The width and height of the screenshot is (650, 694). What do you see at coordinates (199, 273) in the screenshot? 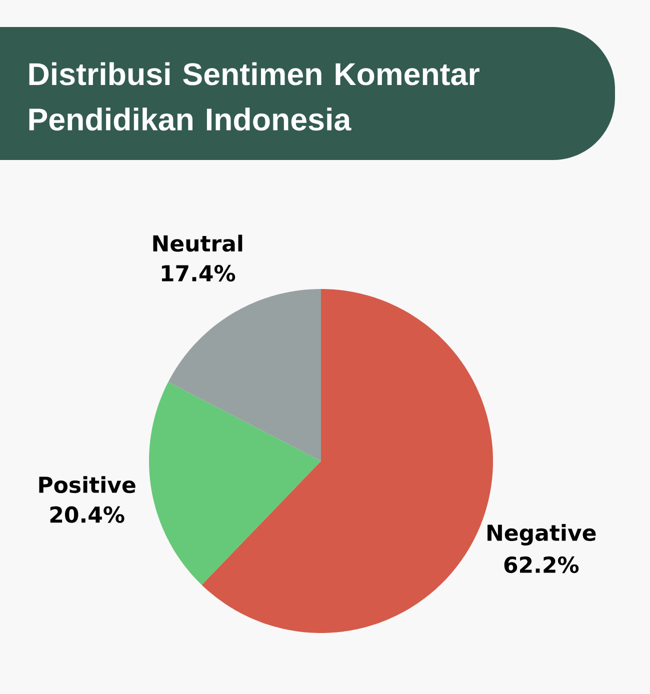
I see `data-label: 17.4%` at bounding box center [199, 273].